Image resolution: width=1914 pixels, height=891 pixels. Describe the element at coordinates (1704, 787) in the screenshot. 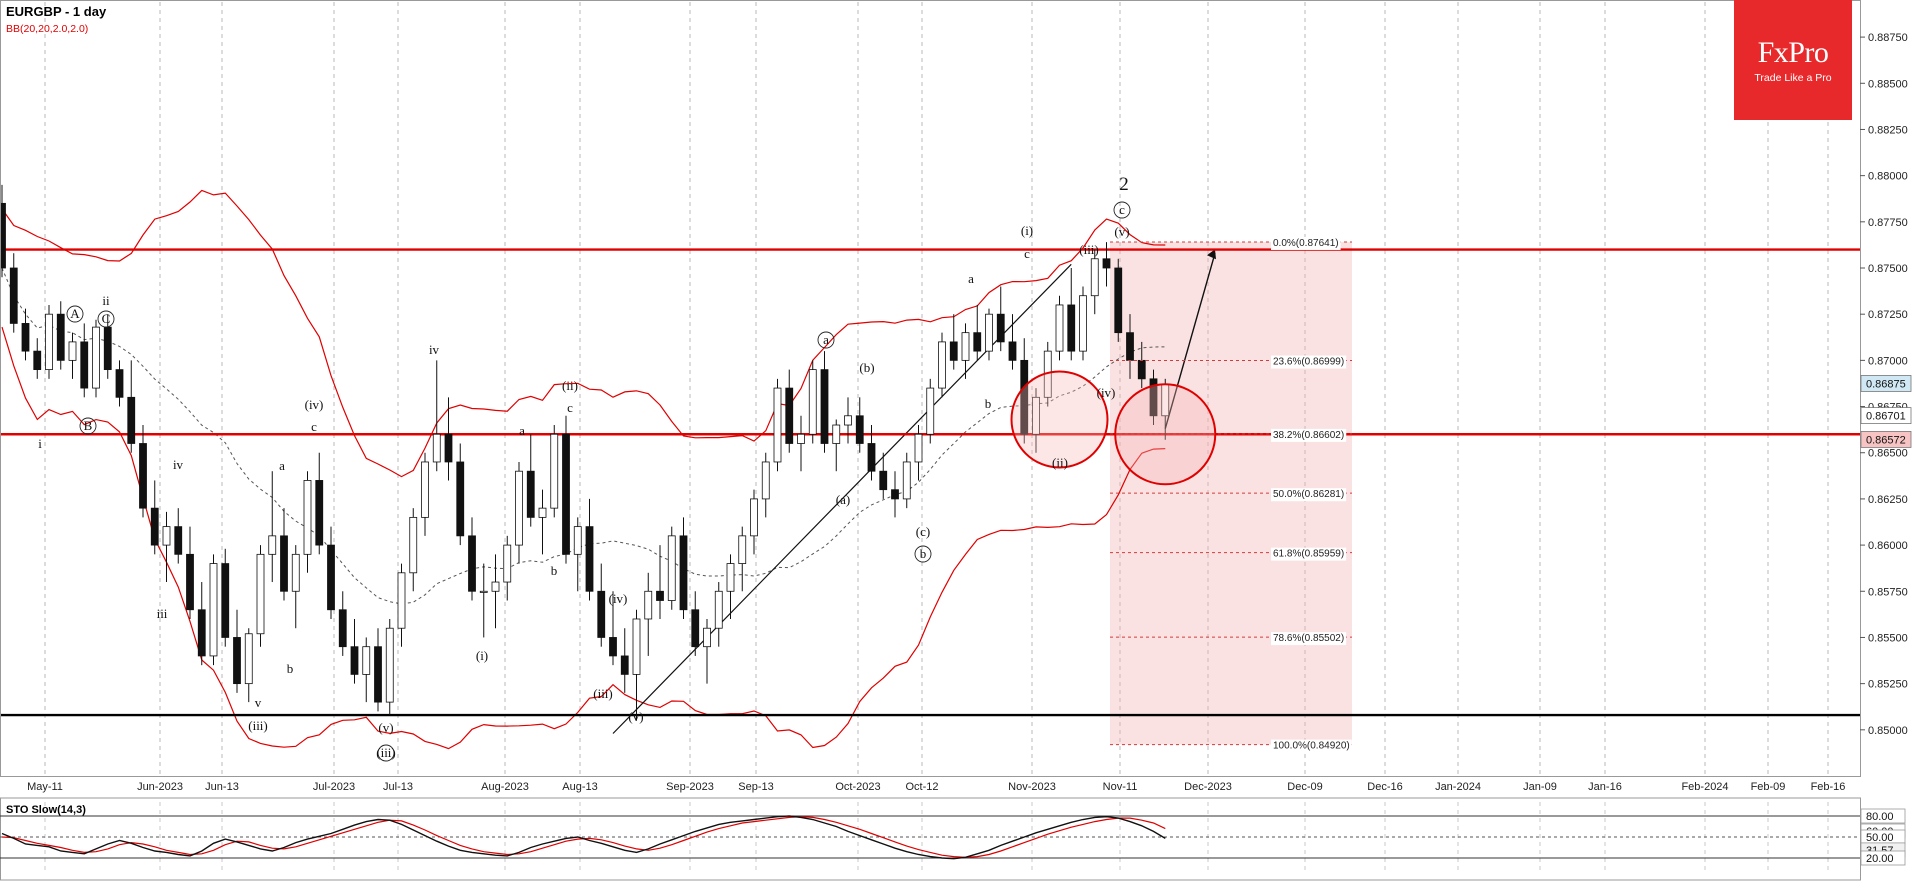

I see `x-tick-label: Feb-2024` at that location.